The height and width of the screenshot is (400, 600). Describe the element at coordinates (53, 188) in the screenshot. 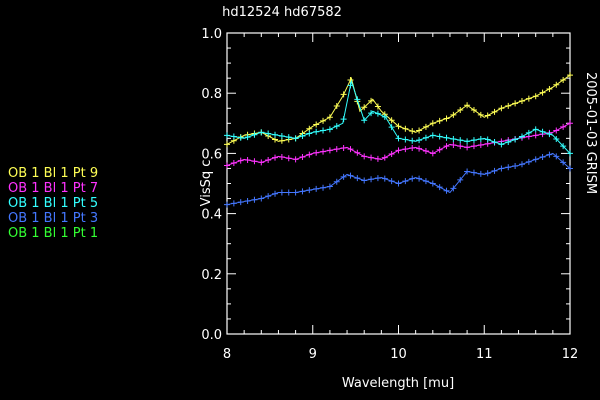

I see `legend-entry: OB 1 Bl 1 Pt 7` at that location.